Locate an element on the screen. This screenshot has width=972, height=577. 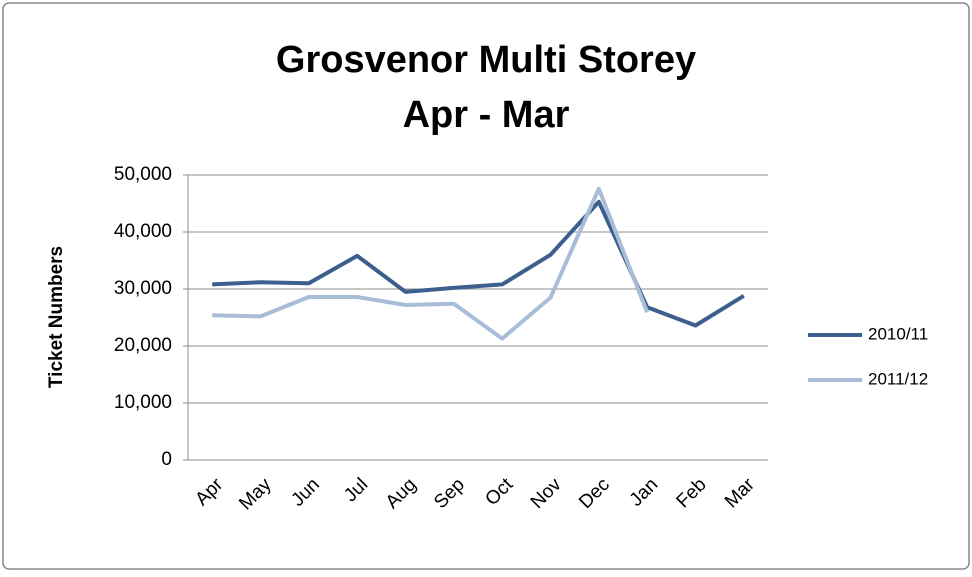
y-tick-label: 10,000 is located at coordinates (143, 402).